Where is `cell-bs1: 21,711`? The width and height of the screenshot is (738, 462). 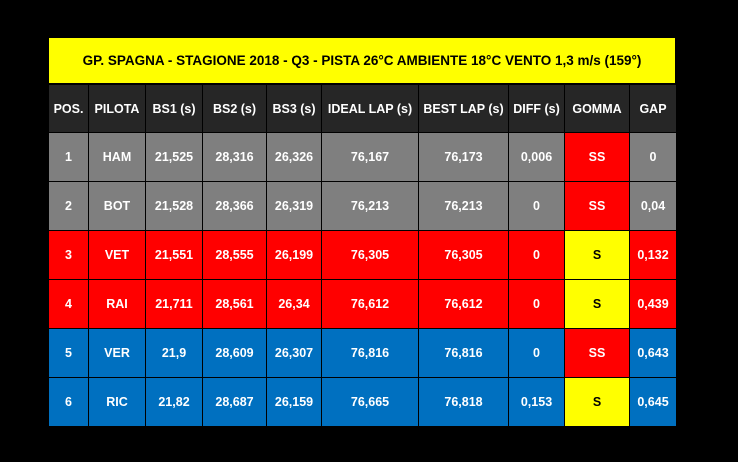
cell-bs1: 21,711 is located at coordinates (174, 304).